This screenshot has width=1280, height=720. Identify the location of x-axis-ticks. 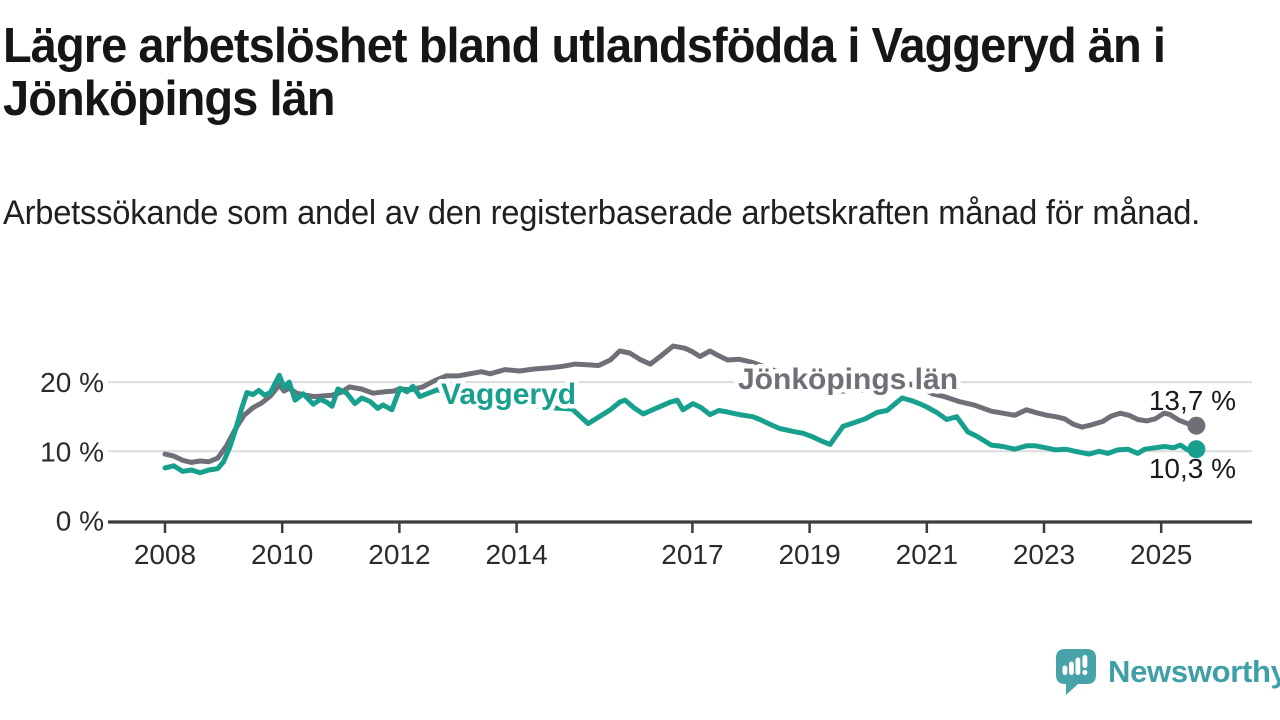
(663, 527).